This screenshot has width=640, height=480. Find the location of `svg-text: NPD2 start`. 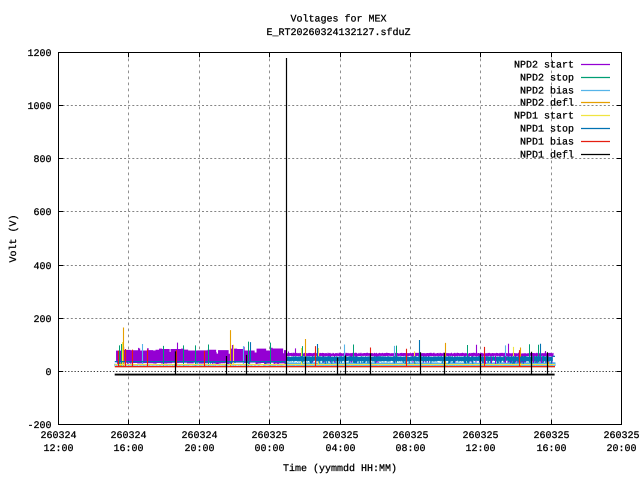

svg-text: NPD2 start is located at coordinates (544, 66).